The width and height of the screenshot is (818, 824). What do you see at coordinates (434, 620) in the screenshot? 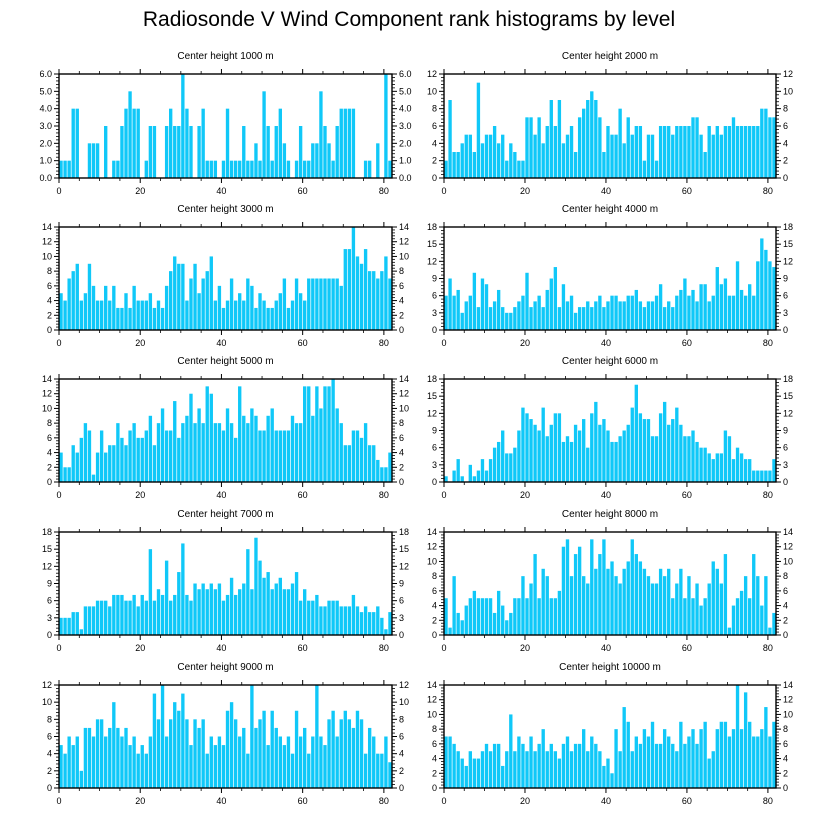
I see `y-tick-label: 2` at bounding box center [434, 620].